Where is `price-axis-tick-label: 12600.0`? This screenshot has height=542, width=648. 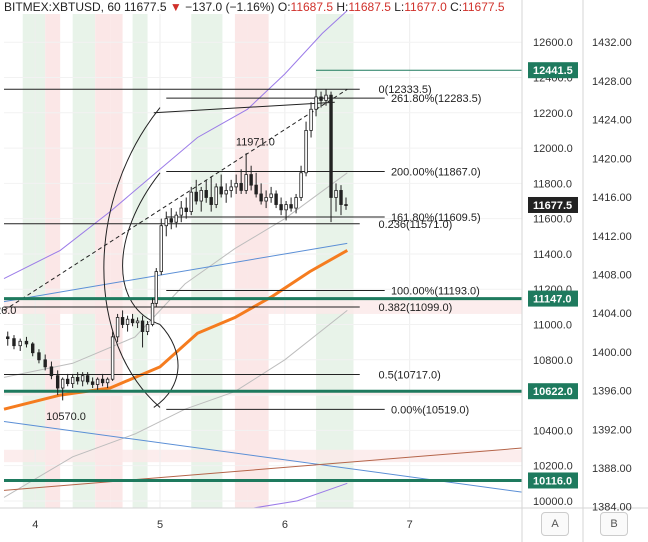 price-axis-tick-label: 12600.0 is located at coordinates (553, 43).